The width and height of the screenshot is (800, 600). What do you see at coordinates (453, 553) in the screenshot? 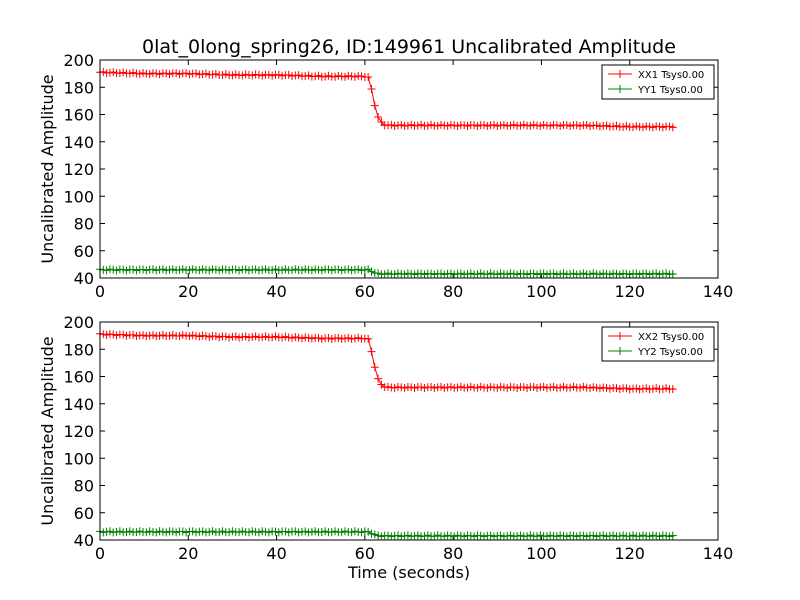
I see `x-tick-label: 80` at bounding box center [453, 553].